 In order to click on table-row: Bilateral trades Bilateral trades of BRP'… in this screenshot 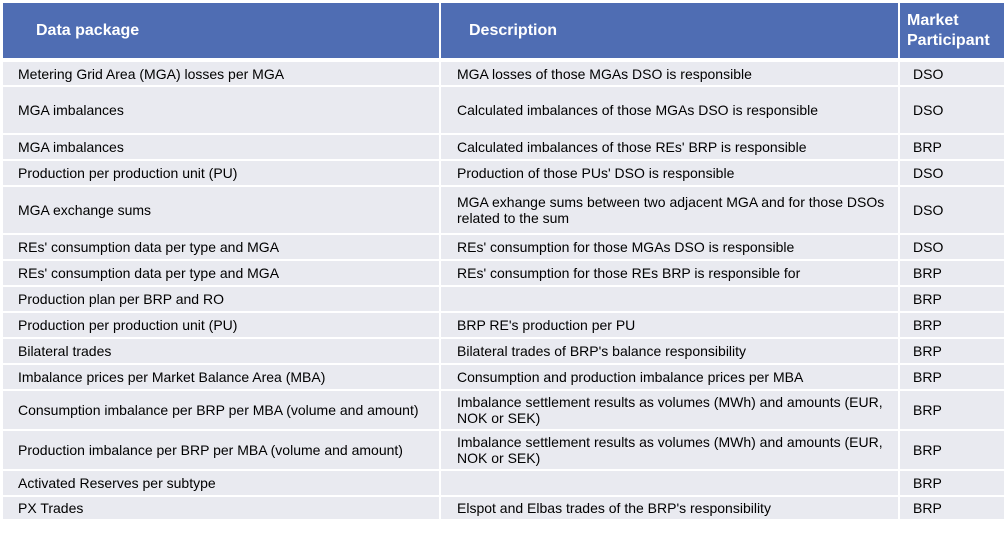, I will do `click(503, 351)`.